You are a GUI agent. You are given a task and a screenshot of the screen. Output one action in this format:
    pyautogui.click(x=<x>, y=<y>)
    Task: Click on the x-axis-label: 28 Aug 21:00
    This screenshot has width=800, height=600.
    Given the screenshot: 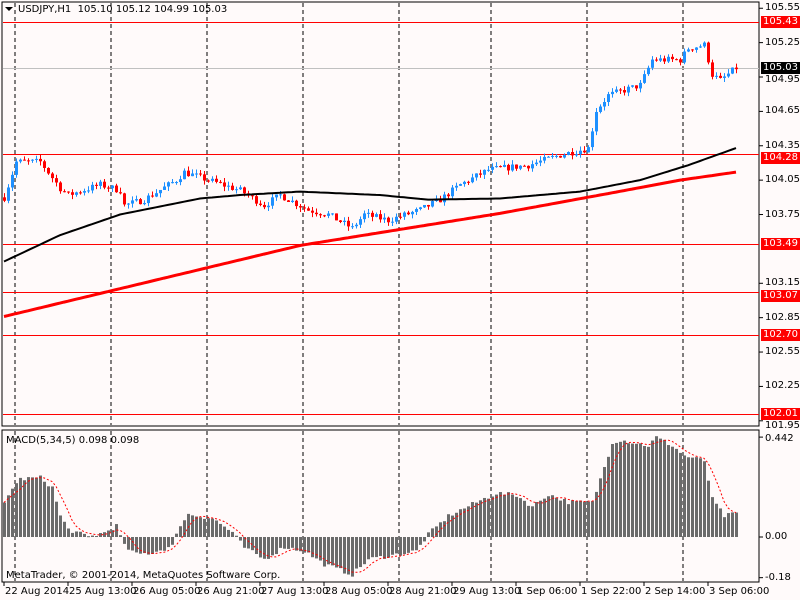 What is the action you would take?
    pyautogui.click(x=423, y=591)
    